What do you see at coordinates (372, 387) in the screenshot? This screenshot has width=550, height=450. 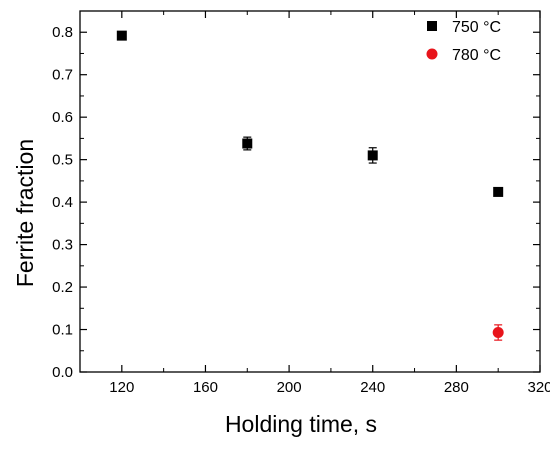 I see `x-tick-label: 240` at bounding box center [372, 387].